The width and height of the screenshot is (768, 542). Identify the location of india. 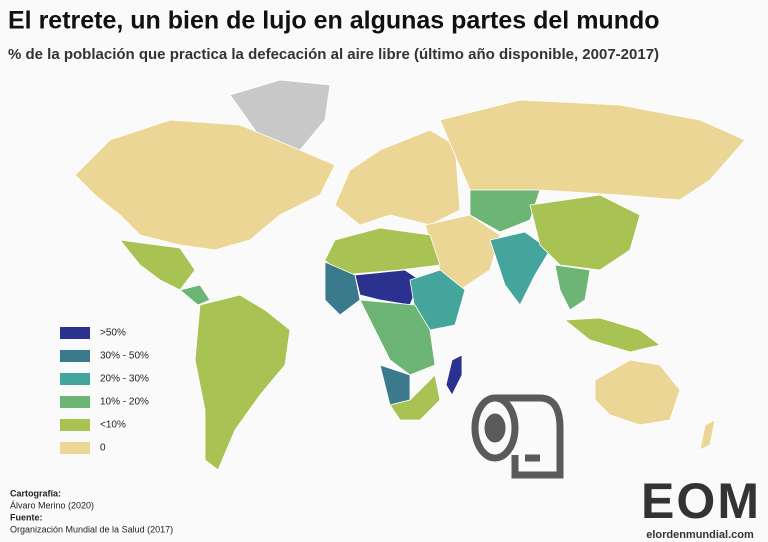
(520, 268).